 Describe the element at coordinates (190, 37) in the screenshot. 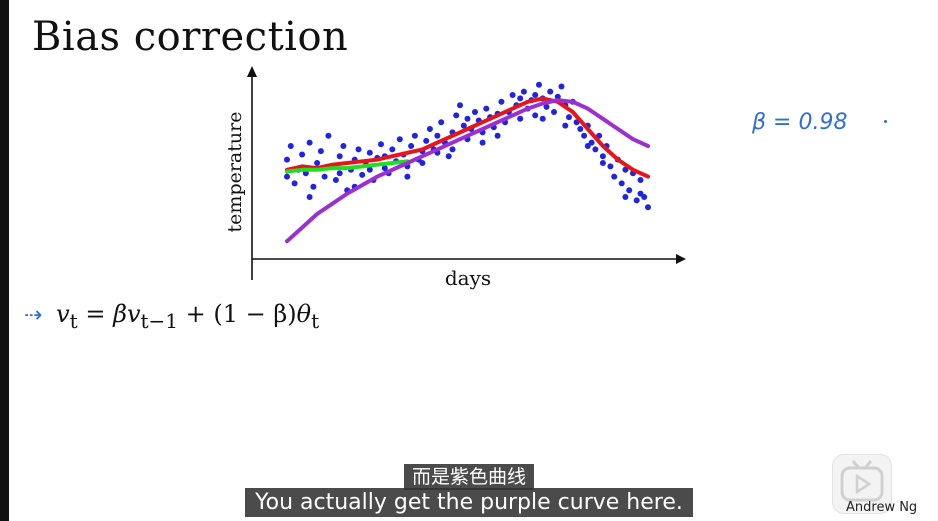

I see `slide-title: Bias correction` at that location.